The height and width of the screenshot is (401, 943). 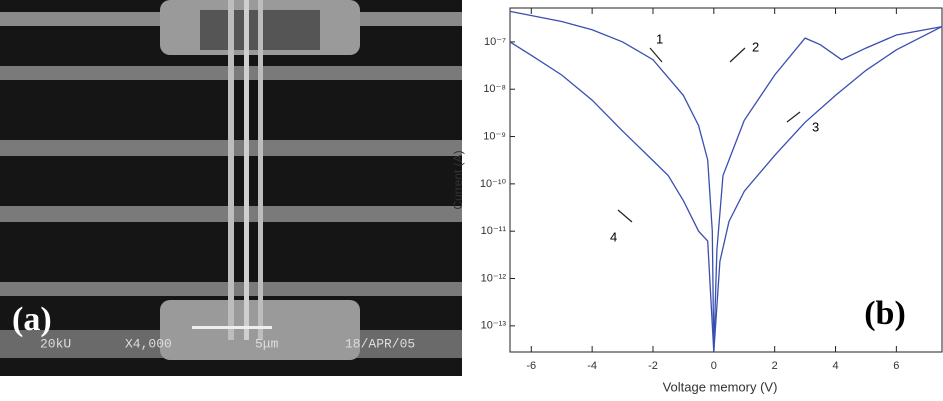 I want to click on y-tick-label: 10⁻¹², so click(x=494, y=278).